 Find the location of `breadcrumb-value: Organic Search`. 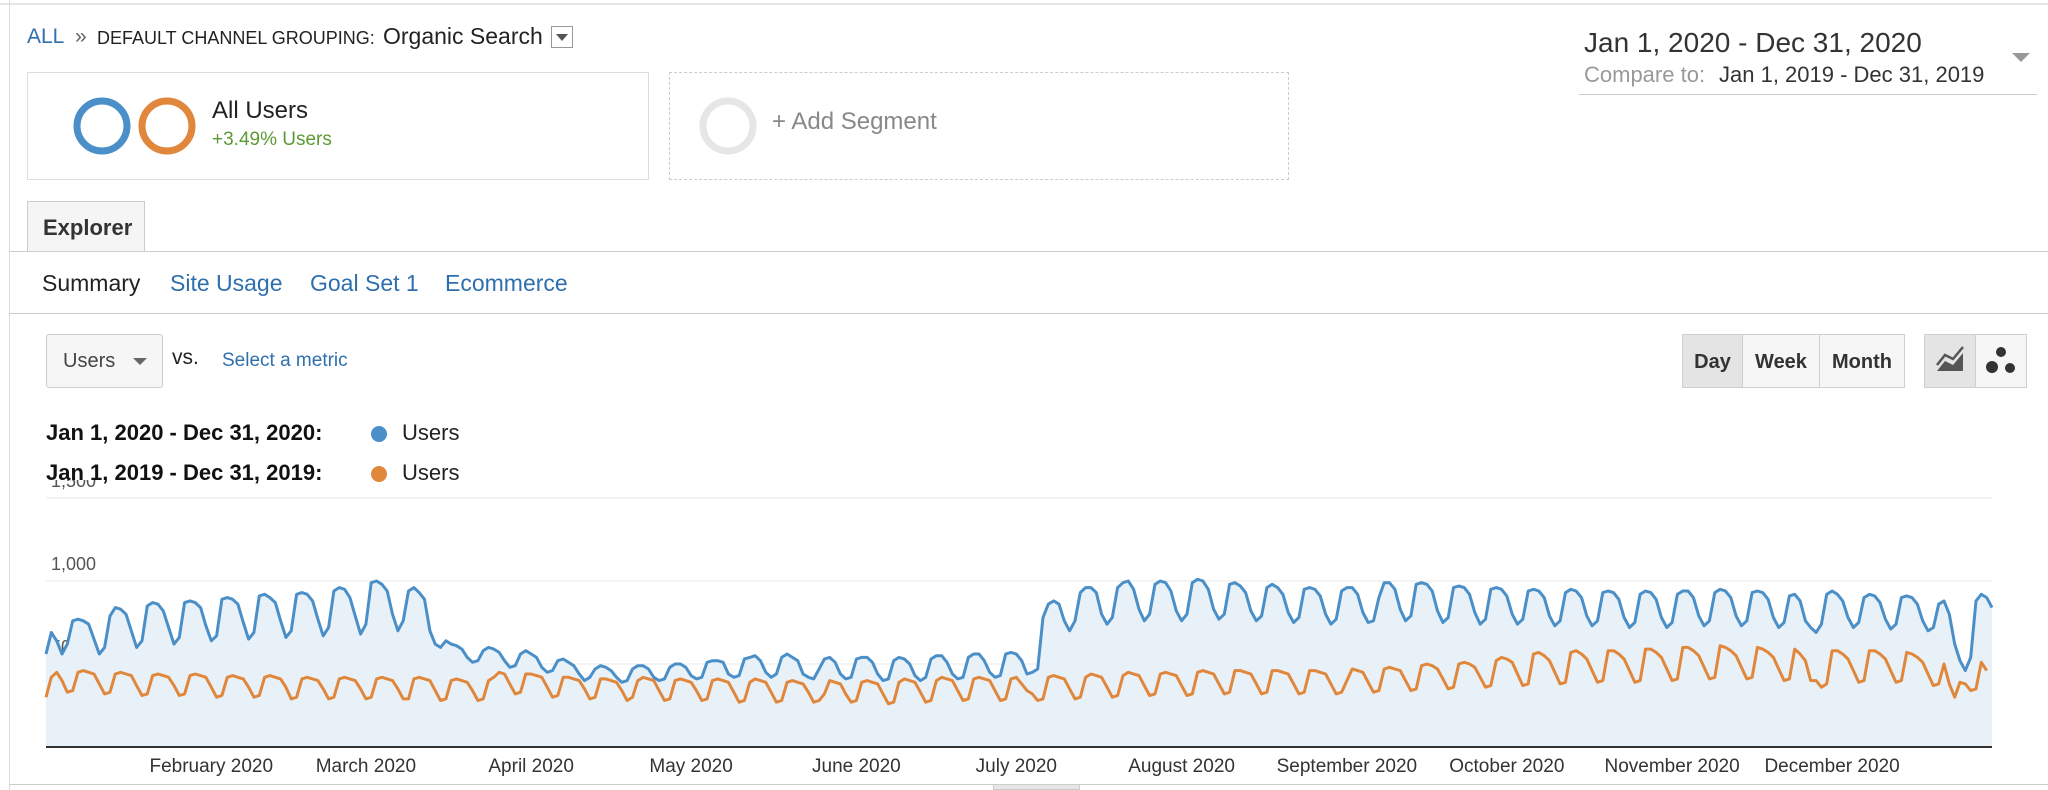

breadcrumb-value: Organic Search is located at coordinates (463, 36).